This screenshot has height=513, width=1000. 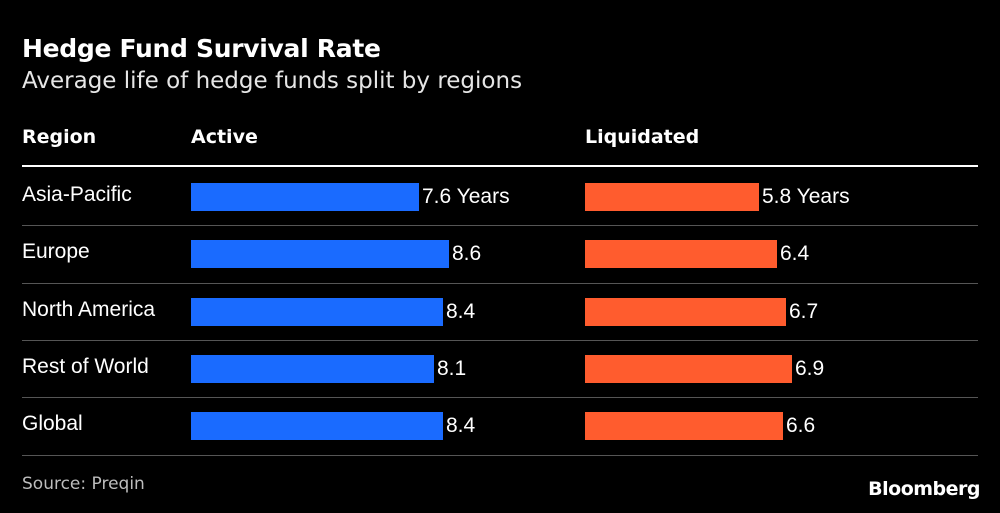 I want to click on value-label-liquidated-asia-pacific: 5.8 Years, so click(x=806, y=196).